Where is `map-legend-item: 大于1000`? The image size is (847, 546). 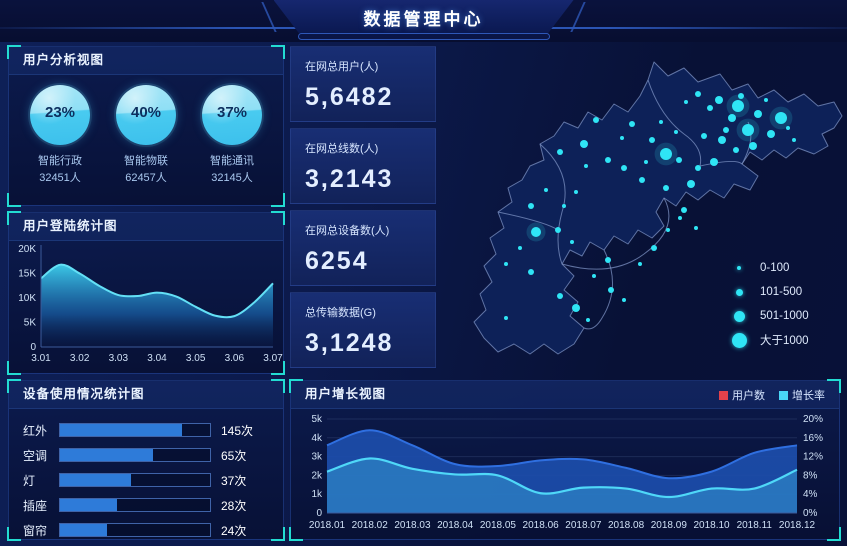
map-legend-item: 大于1000 is located at coordinates (770, 340).